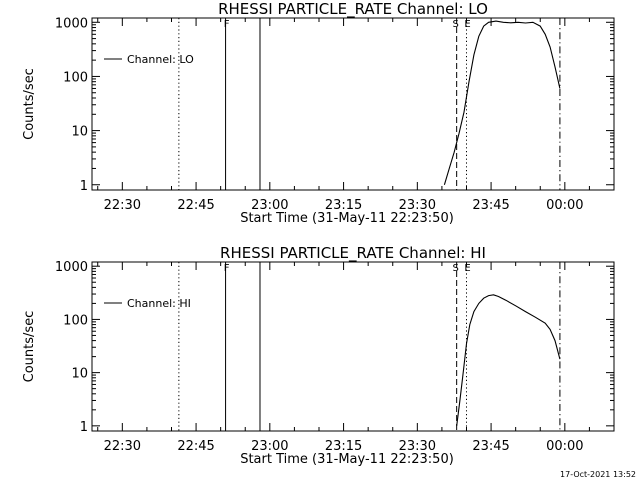 This screenshot has width=640, height=480. I want to click on footer-timestamp: 17-Oct-2021 13:52, so click(598, 474).